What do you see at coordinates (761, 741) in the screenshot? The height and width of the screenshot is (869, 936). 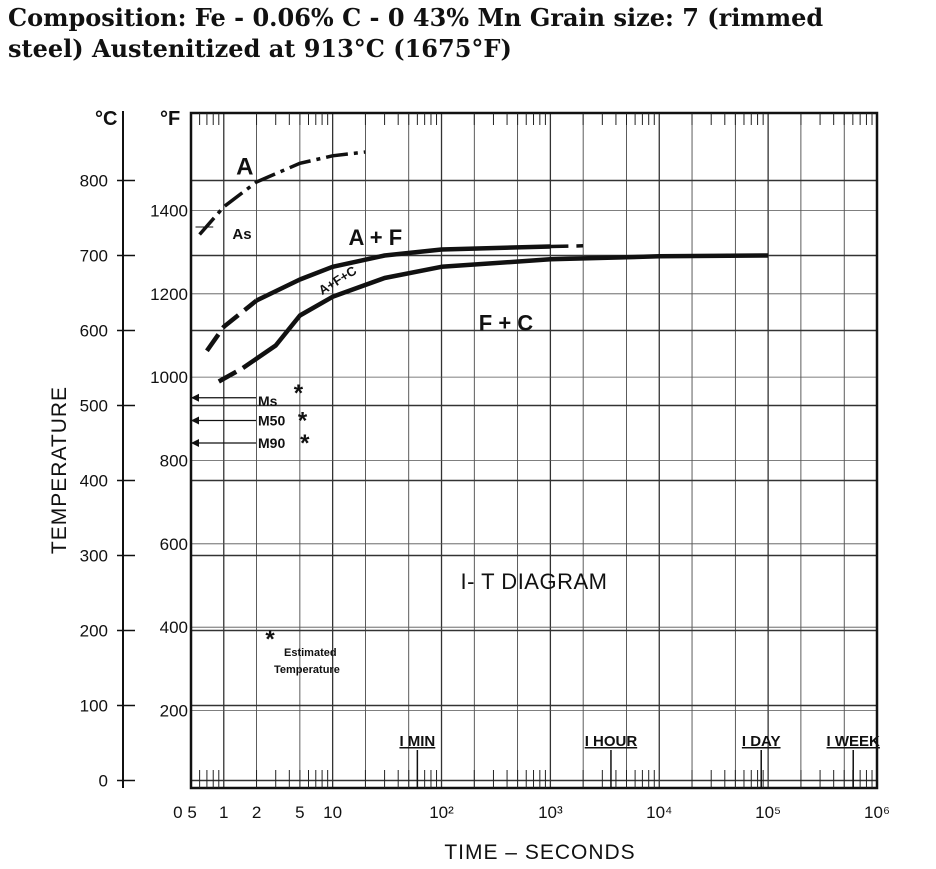 I see `time-mark-label: I DAY` at bounding box center [761, 741].